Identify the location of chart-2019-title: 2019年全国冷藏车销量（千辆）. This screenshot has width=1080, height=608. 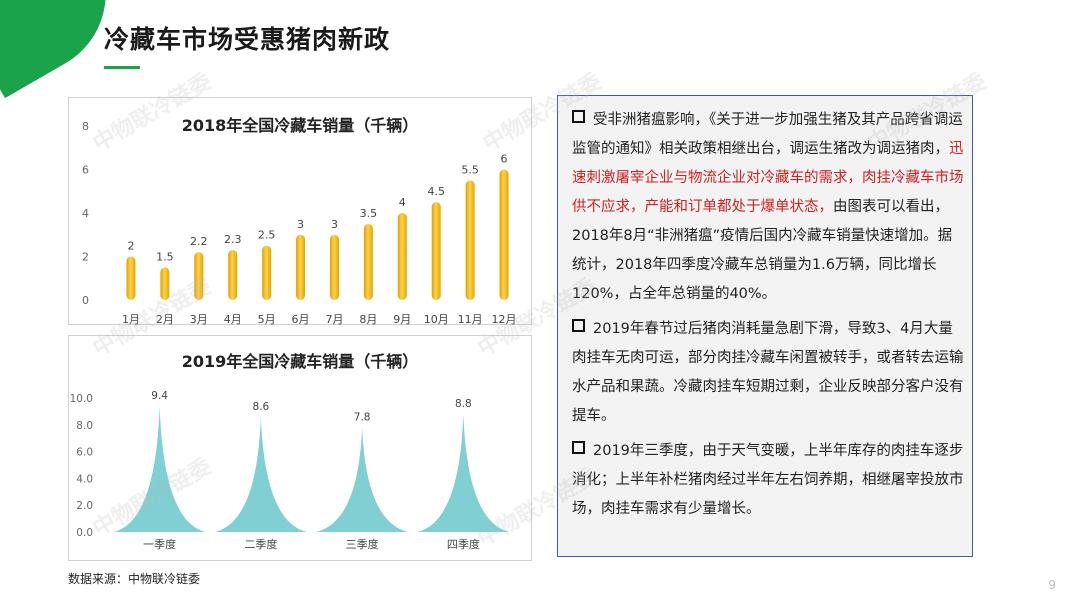
(300, 361).